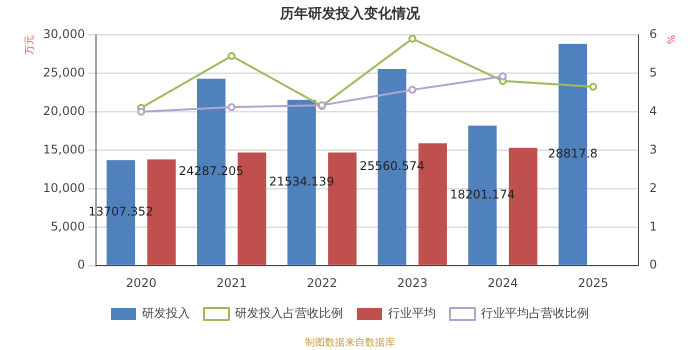 This screenshot has width=700, height=350. I want to click on legend-label: 研发投入, so click(166, 313).